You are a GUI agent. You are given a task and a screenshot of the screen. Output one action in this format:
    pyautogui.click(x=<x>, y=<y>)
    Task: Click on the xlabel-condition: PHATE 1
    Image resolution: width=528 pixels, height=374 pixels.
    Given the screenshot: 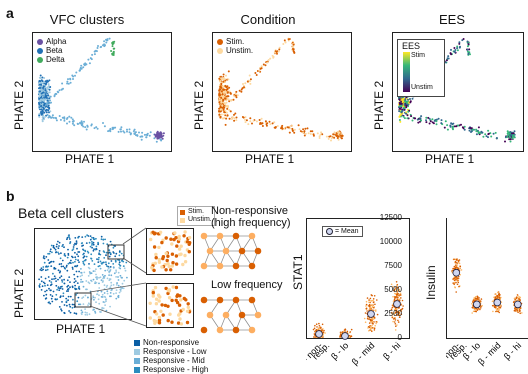 What is the action you would take?
    pyautogui.click(x=270, y=159)
    